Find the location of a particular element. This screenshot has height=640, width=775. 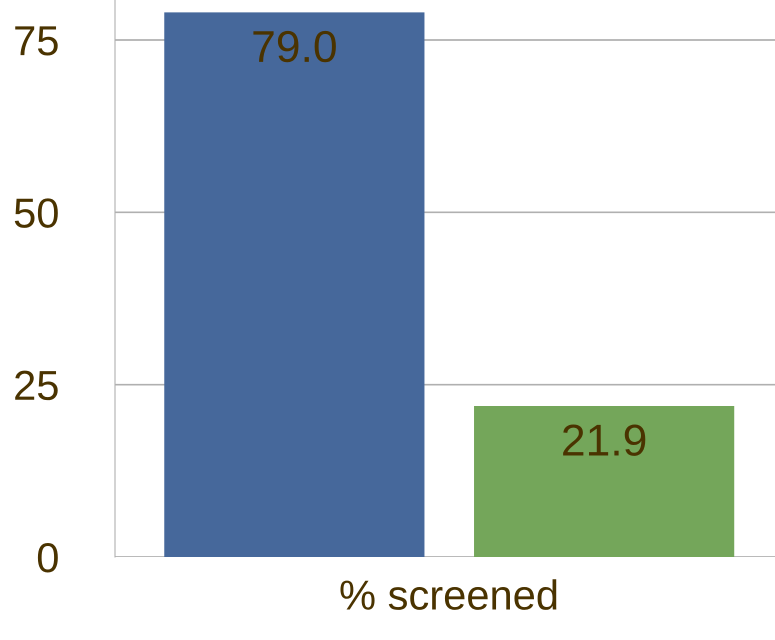

y-tick-label: 0 is located at coordinates (48, 558).